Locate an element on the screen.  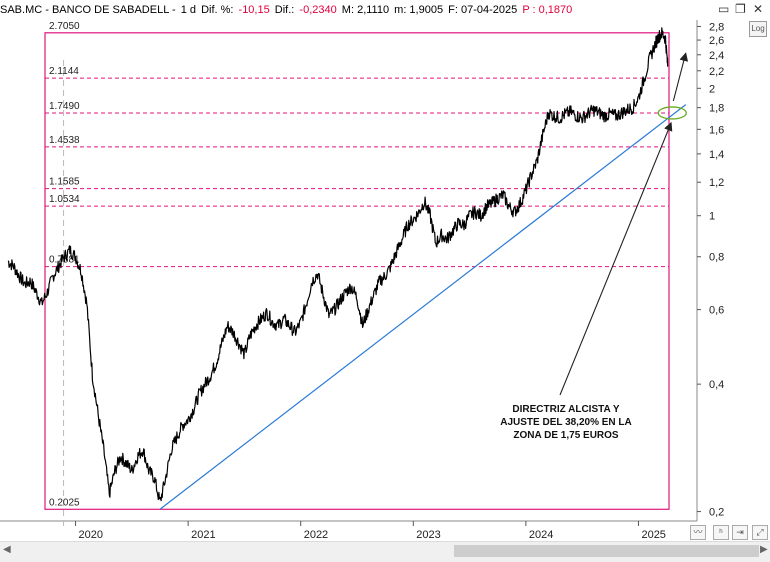
x-tick-label: 2023 is located at coordinates (428, 535).